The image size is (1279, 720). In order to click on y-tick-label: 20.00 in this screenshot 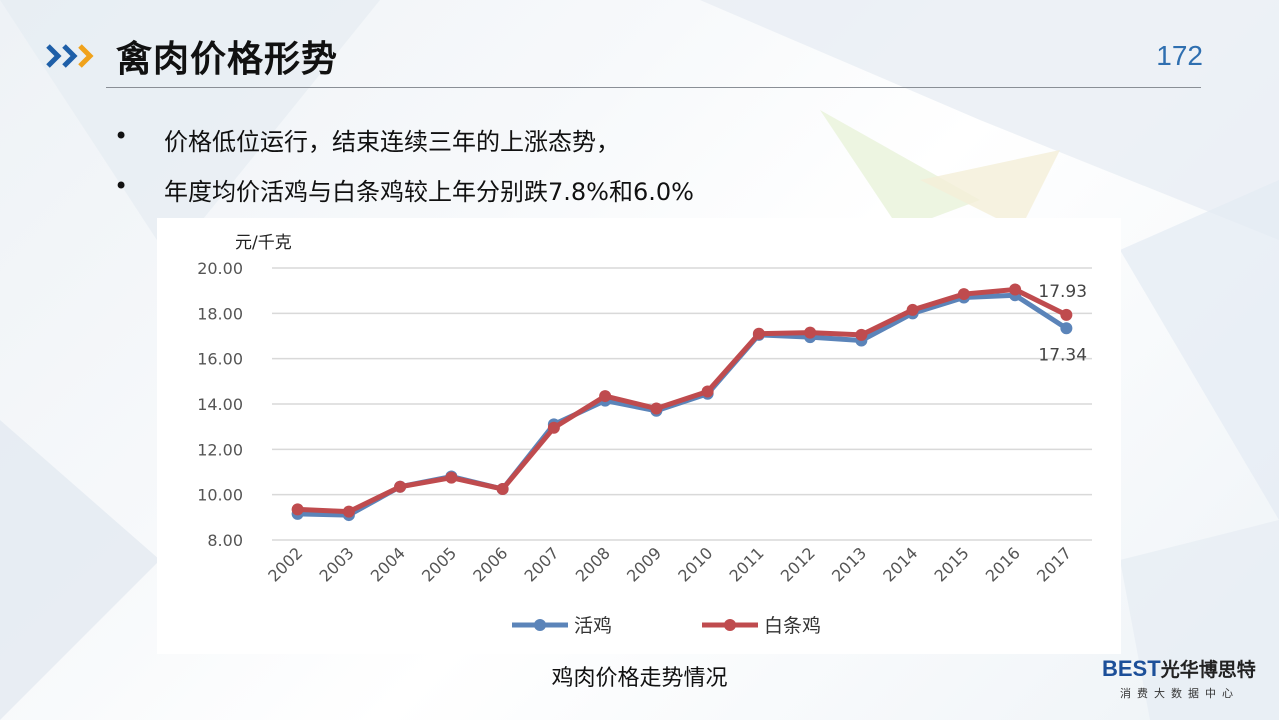, I will do `click(220, 268)`.